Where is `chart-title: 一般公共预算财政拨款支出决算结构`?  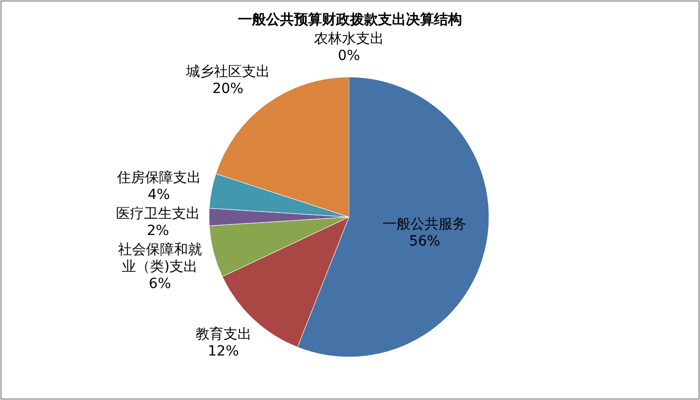 chart-title: 一般公共预算财政拨款支出决算结构 is located at coordinates (350, 20).